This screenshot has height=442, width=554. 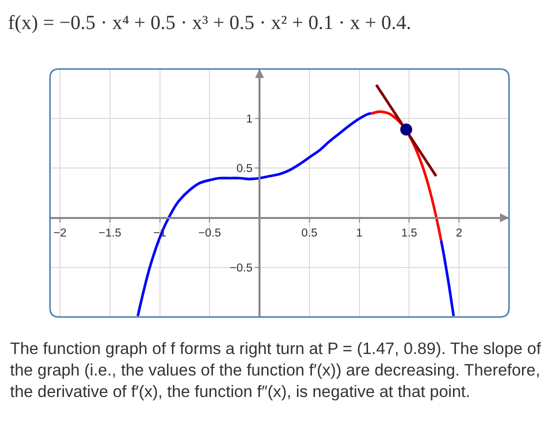 I want to click on chart-title: f(x) = −0.5 · x⁴ + 0.5 · x³ + 0.5 · x² + 0.1 · x + 0.4., so click(x=210, y=23).